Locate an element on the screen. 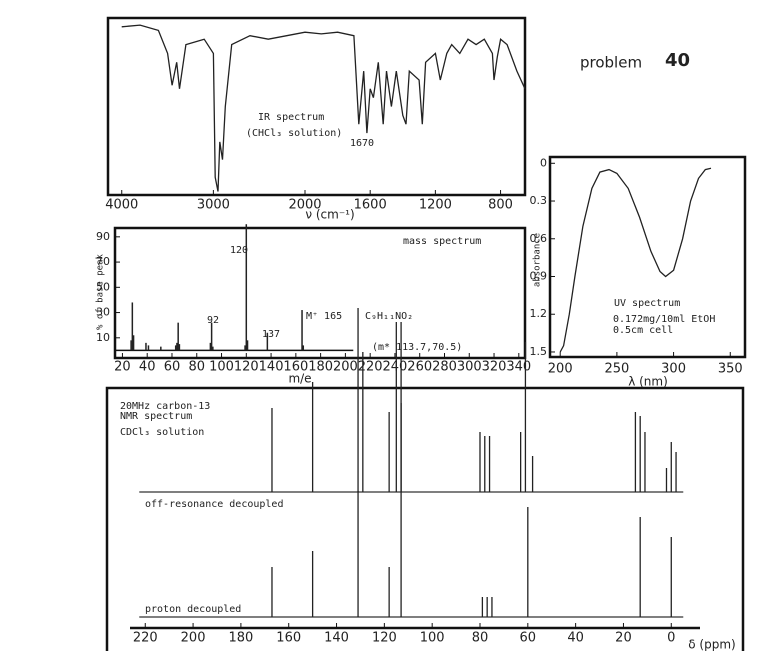 This screenshot has width=772, height=651. annotation: 20MHz carbon-13 is located at coordinates (165, 406).